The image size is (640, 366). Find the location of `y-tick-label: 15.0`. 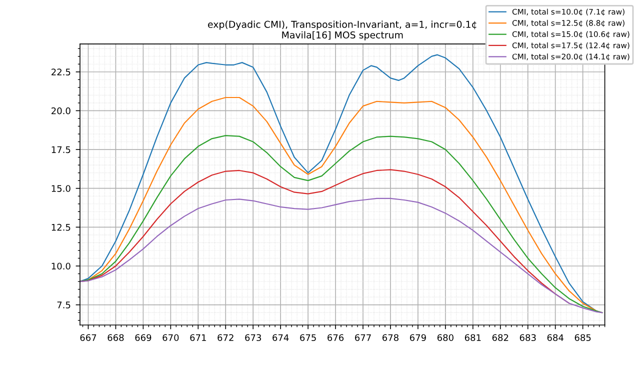

y-tick-label: 15.0 is located at coordinates (61, 188).